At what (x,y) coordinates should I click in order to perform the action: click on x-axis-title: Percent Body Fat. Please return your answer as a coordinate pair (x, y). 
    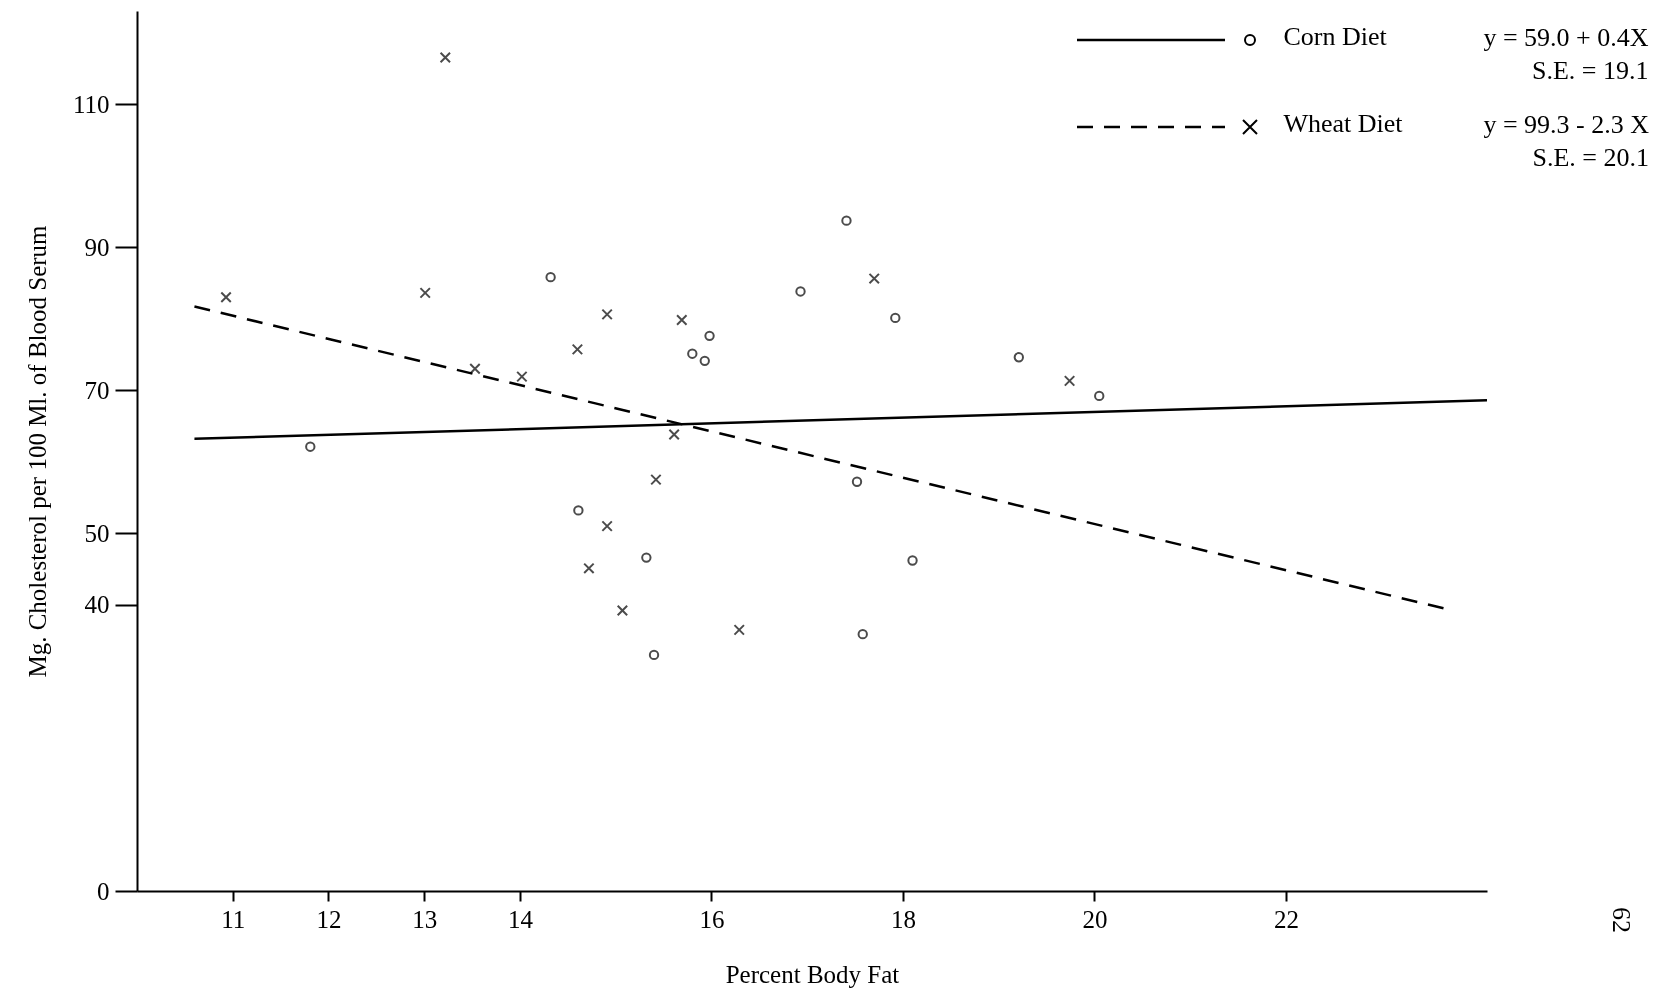
    Looking at the image, I should click on (812, 974).